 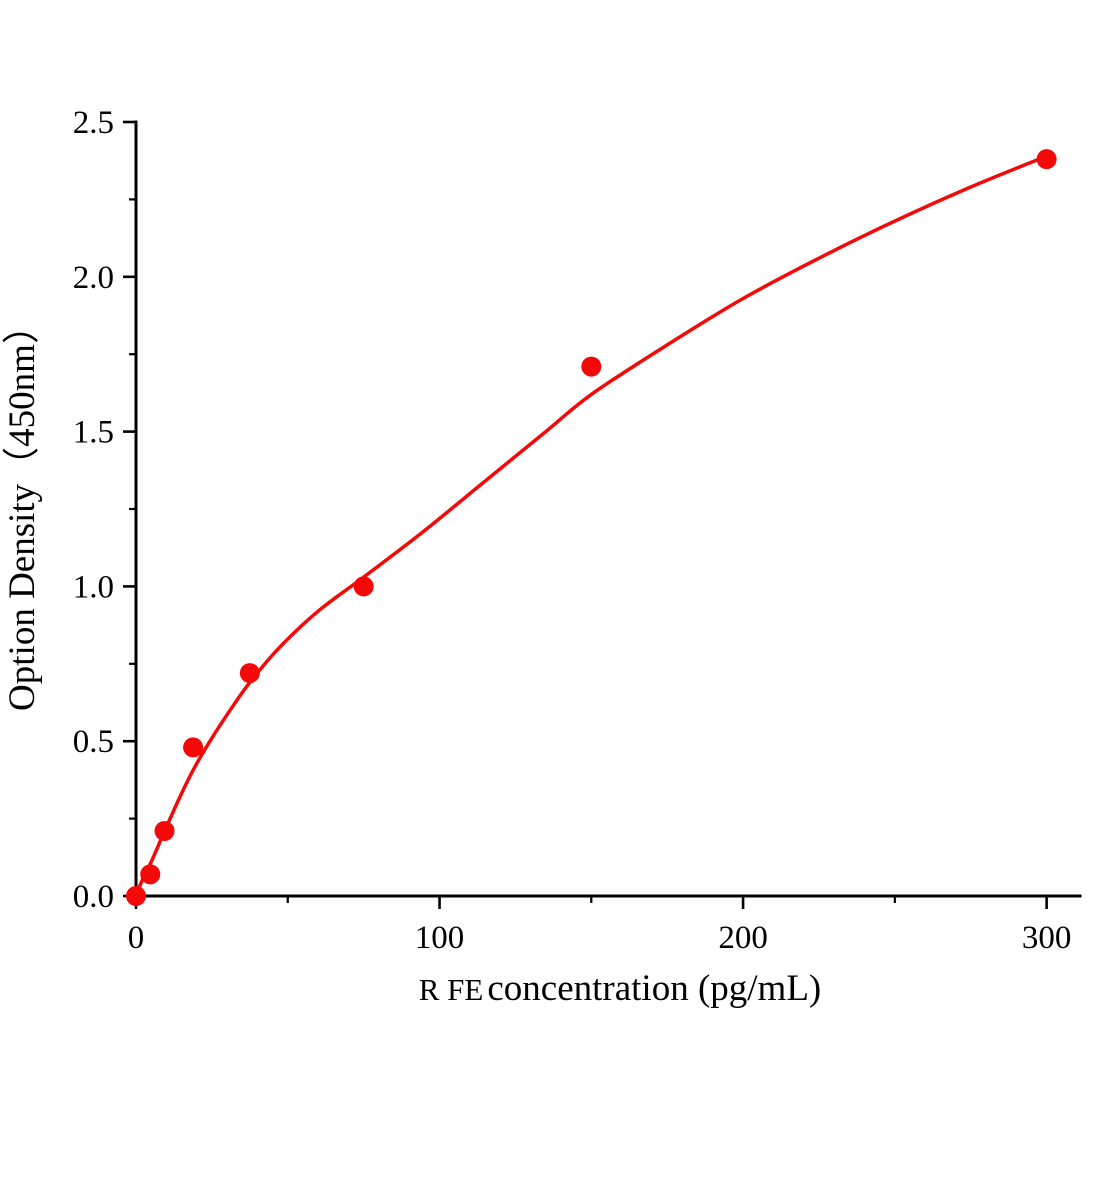 I want to click on y-tick-label: 1.5, so click(x=93, y=433).